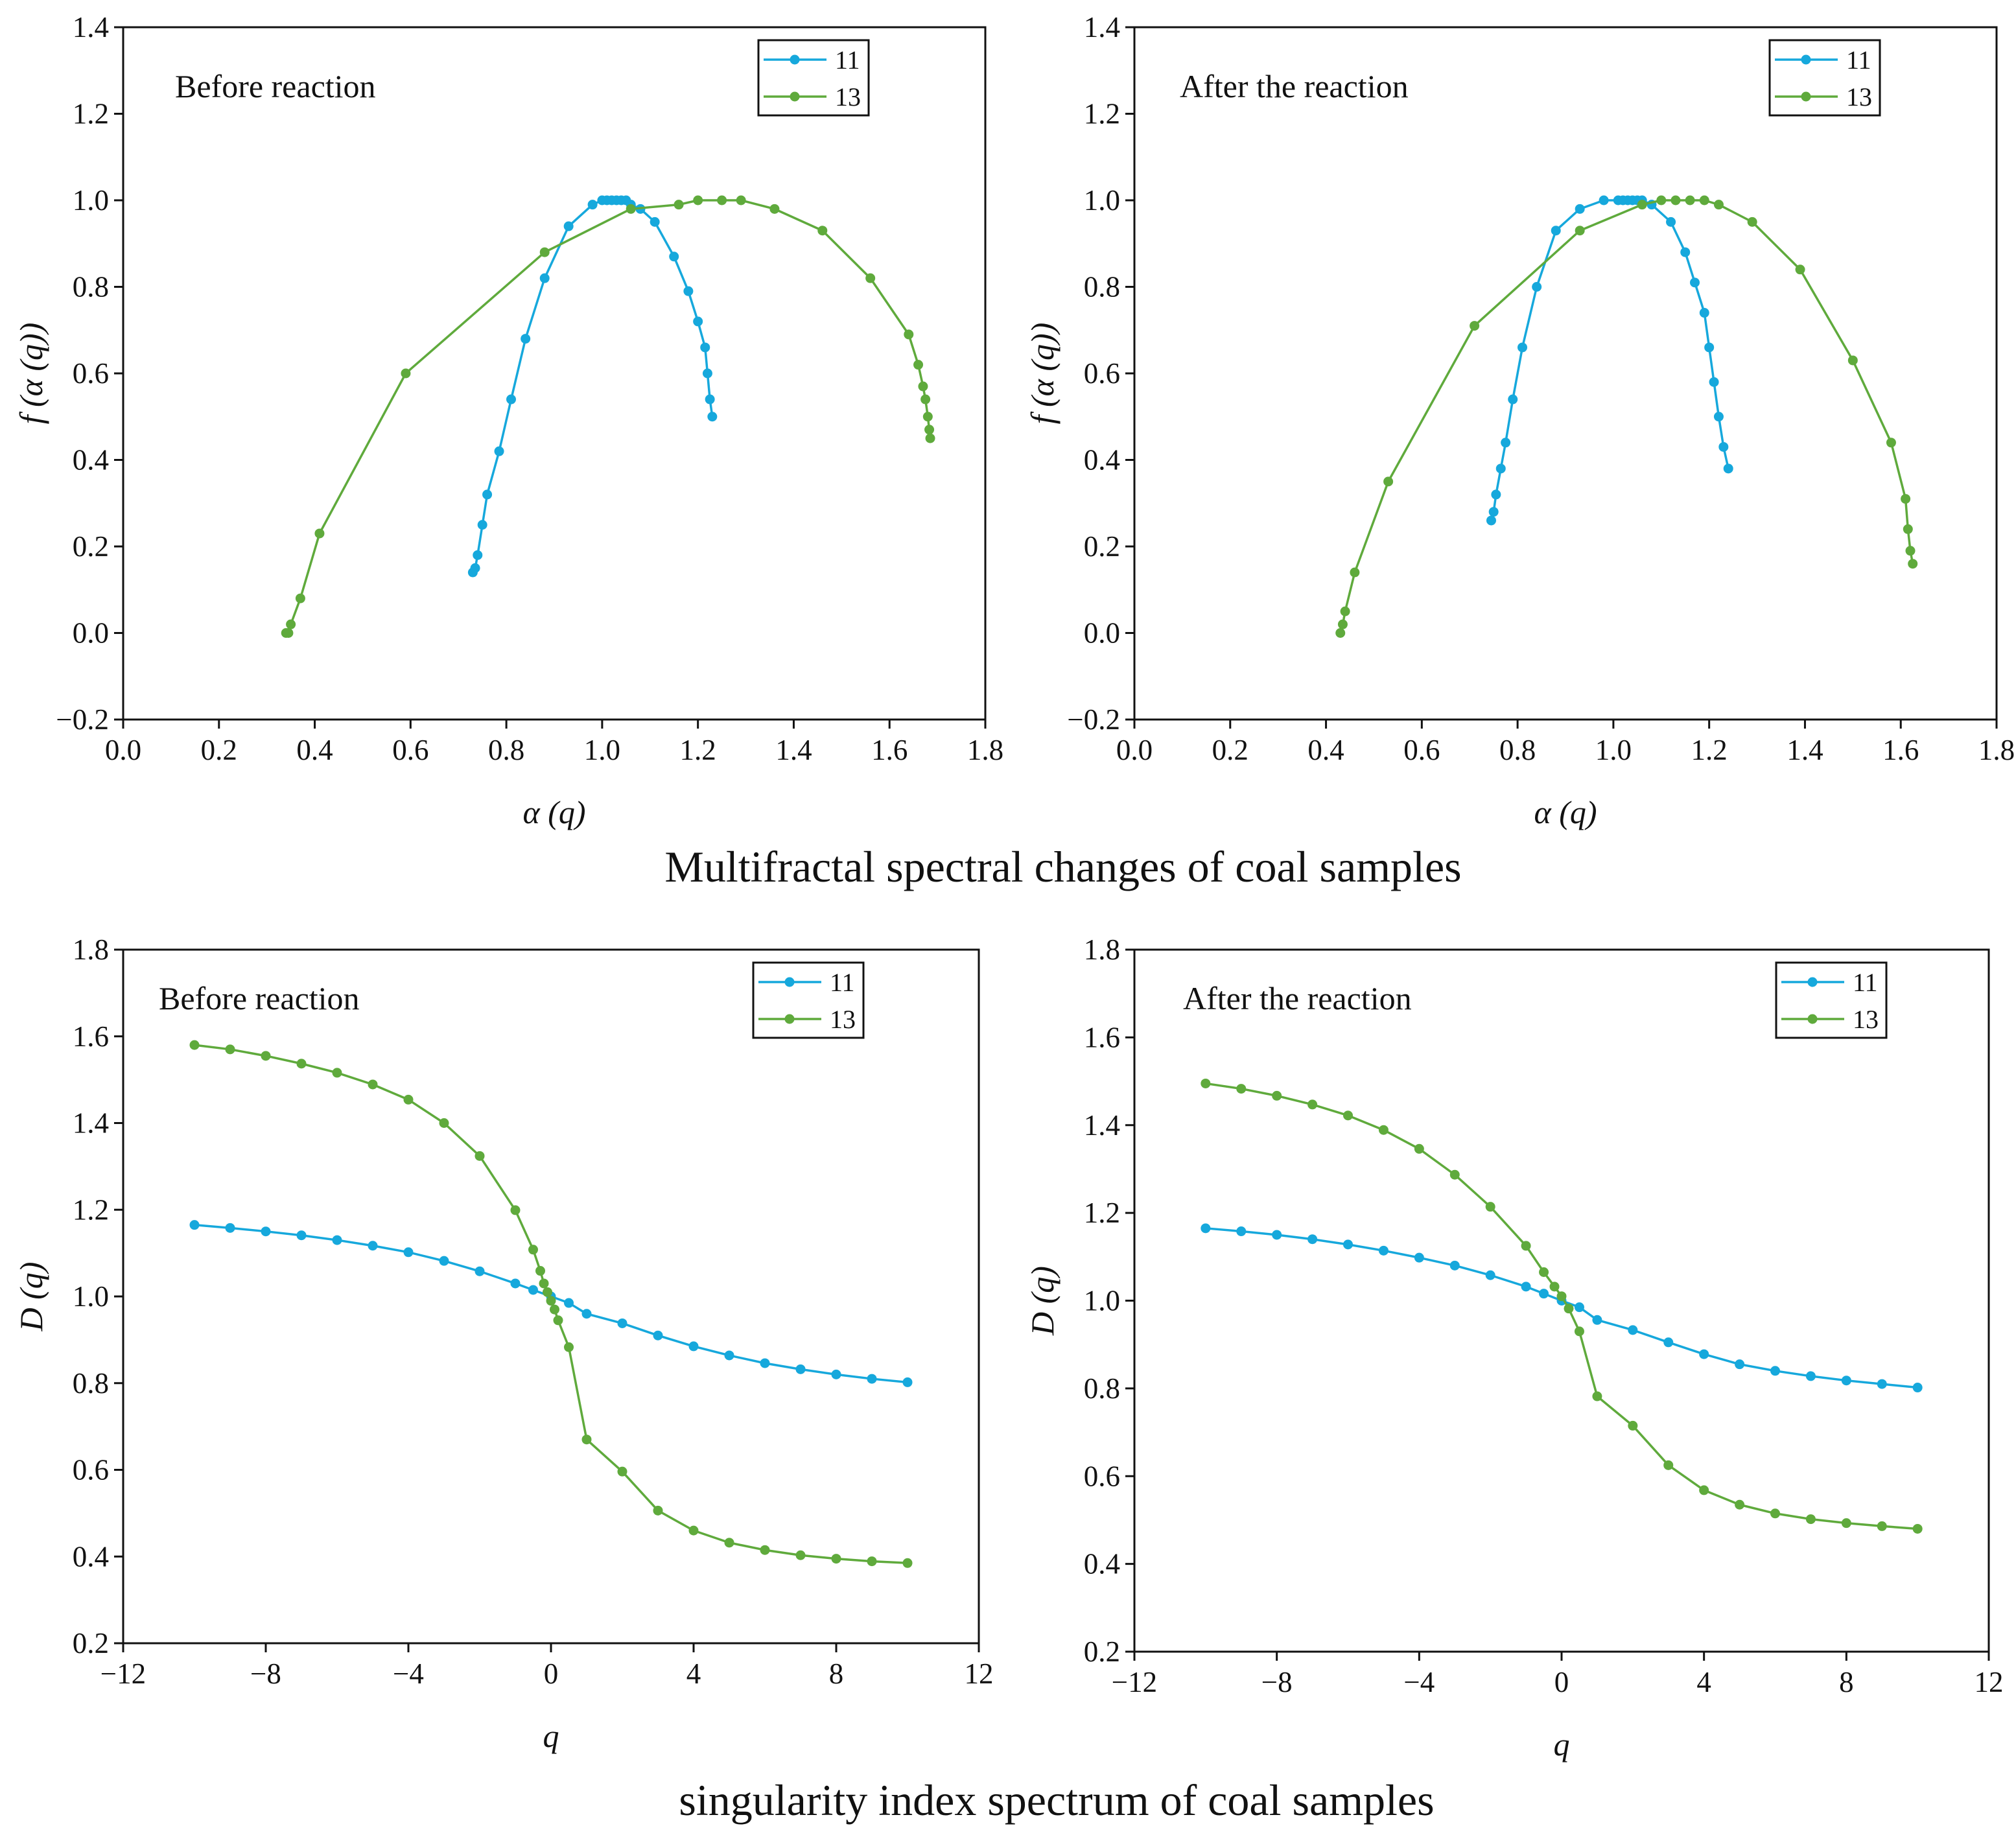 Image resolution: width=2016 pixels, height=1839 pixels. Describe the element at coordinates (1562, 1745) in the screenshot. I see `x-axis-label: q` at that location.